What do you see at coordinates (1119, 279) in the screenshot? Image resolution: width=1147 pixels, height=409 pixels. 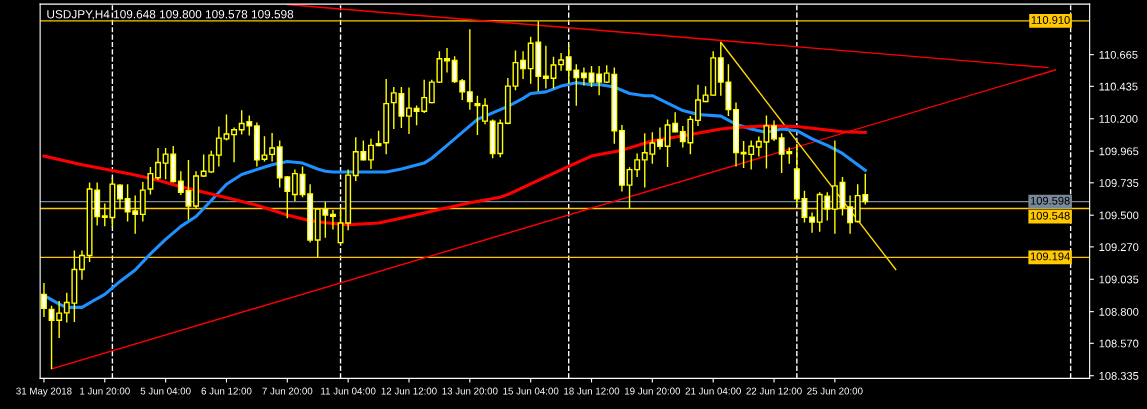 I see `y-tick-label: 109.035` at bounding box center [1119, 279].